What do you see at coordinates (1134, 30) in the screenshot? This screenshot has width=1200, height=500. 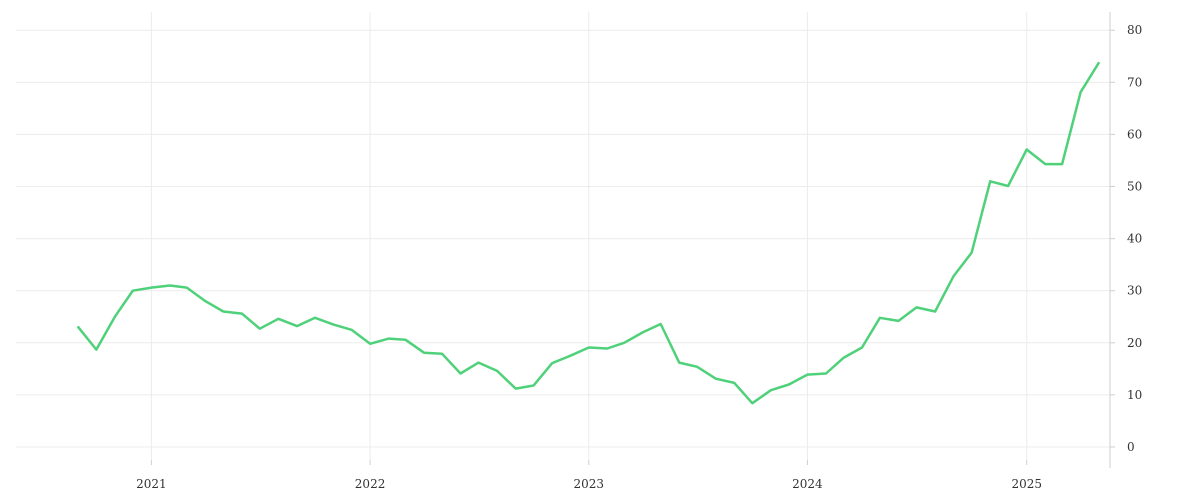 I see `y-tick-label: 80` at bounding box center [1134, 30].